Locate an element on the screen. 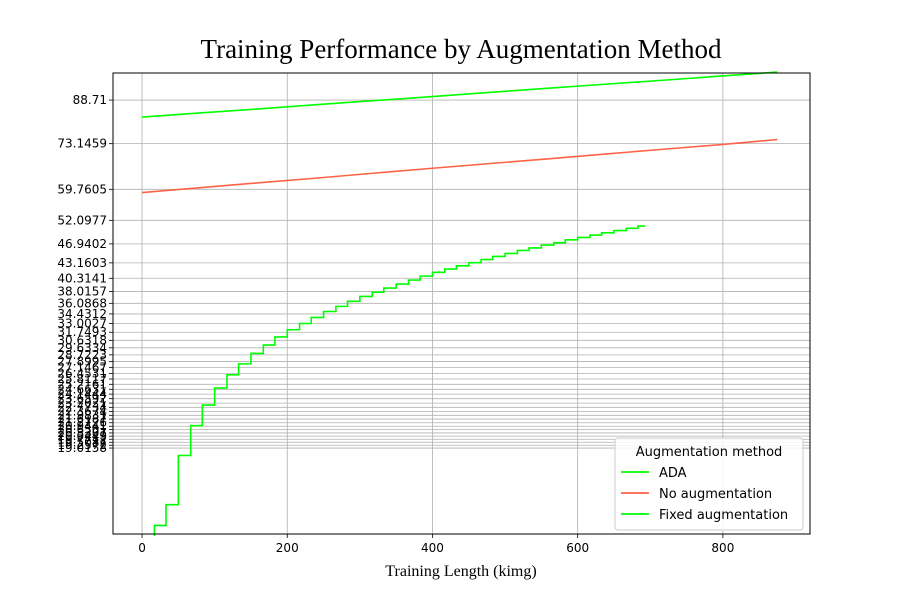 The width and height of the screenshot is (900, 600). y-tick-label: 21.9831 is located at coordinates (82, 415).